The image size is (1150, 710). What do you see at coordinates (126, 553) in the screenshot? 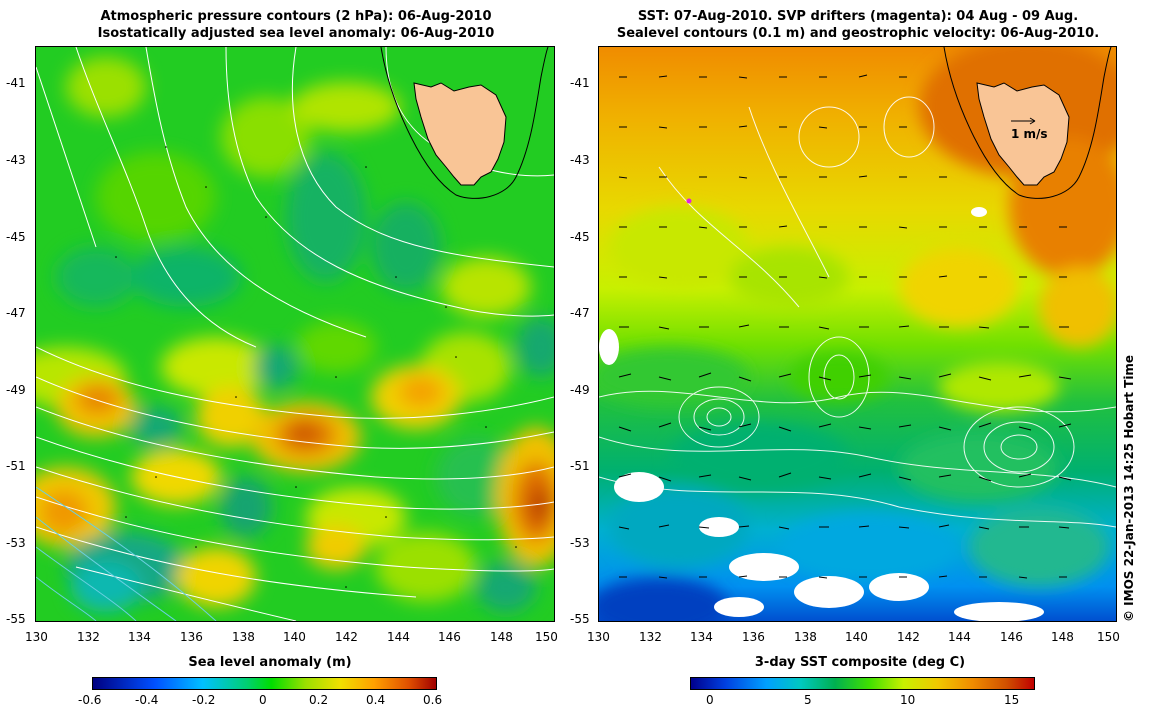
I see `low-pressure-contours` at bounding box center [126, 553].